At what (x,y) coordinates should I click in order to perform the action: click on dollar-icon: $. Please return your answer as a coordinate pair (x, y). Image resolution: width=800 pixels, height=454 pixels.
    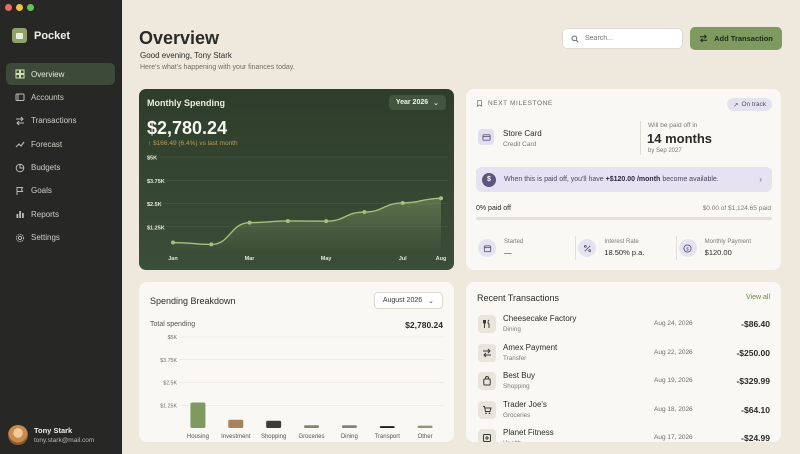
    Looking at the image, I should click on (489, 179).